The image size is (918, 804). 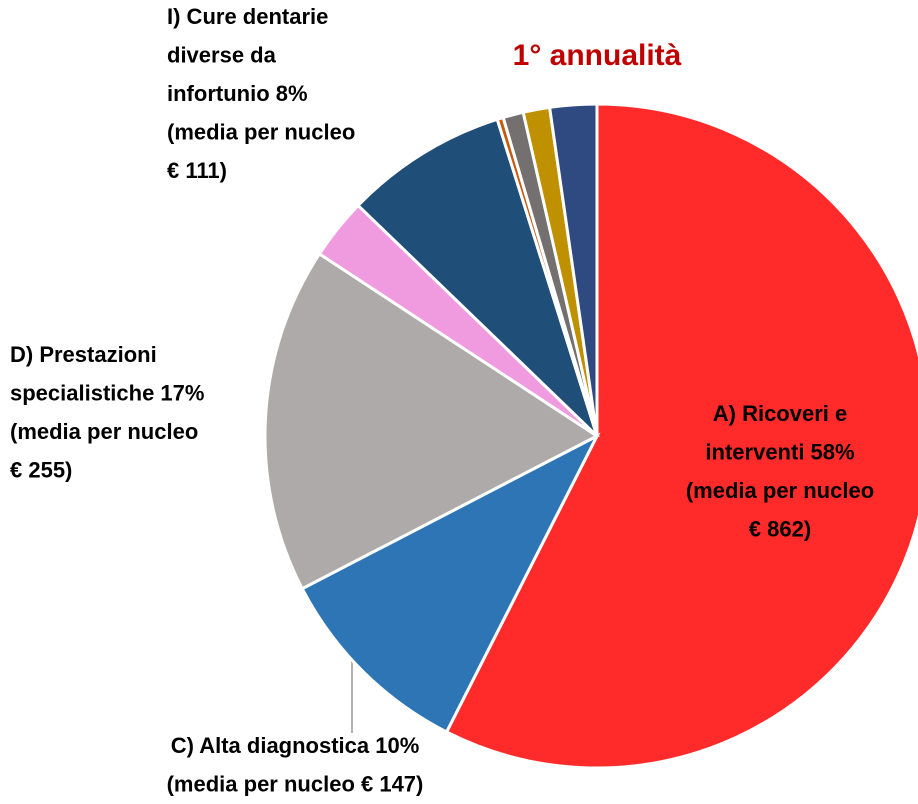 What do you see at coordinates (247, 16) in the screenshot?
I see `slice-label: I) Cure dentarie` at bounding box center [247, 16].